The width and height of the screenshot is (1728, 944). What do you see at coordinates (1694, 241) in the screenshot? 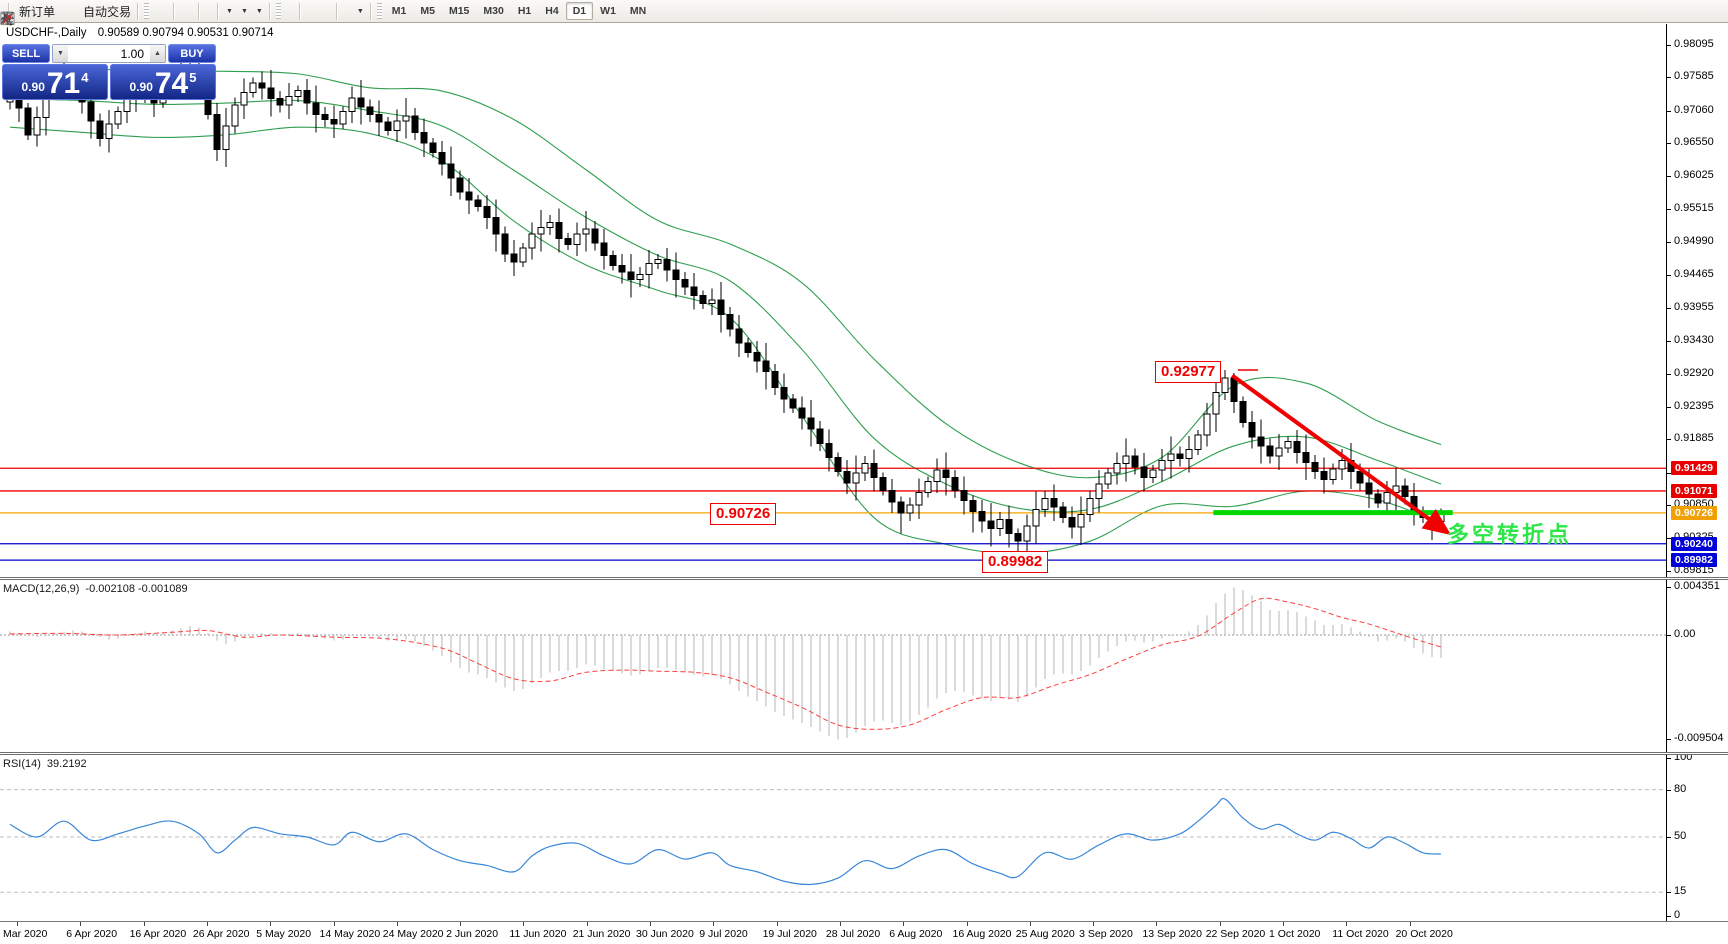
I see `price-axis-label: 0.94990` at bounding box center [1694, 241].